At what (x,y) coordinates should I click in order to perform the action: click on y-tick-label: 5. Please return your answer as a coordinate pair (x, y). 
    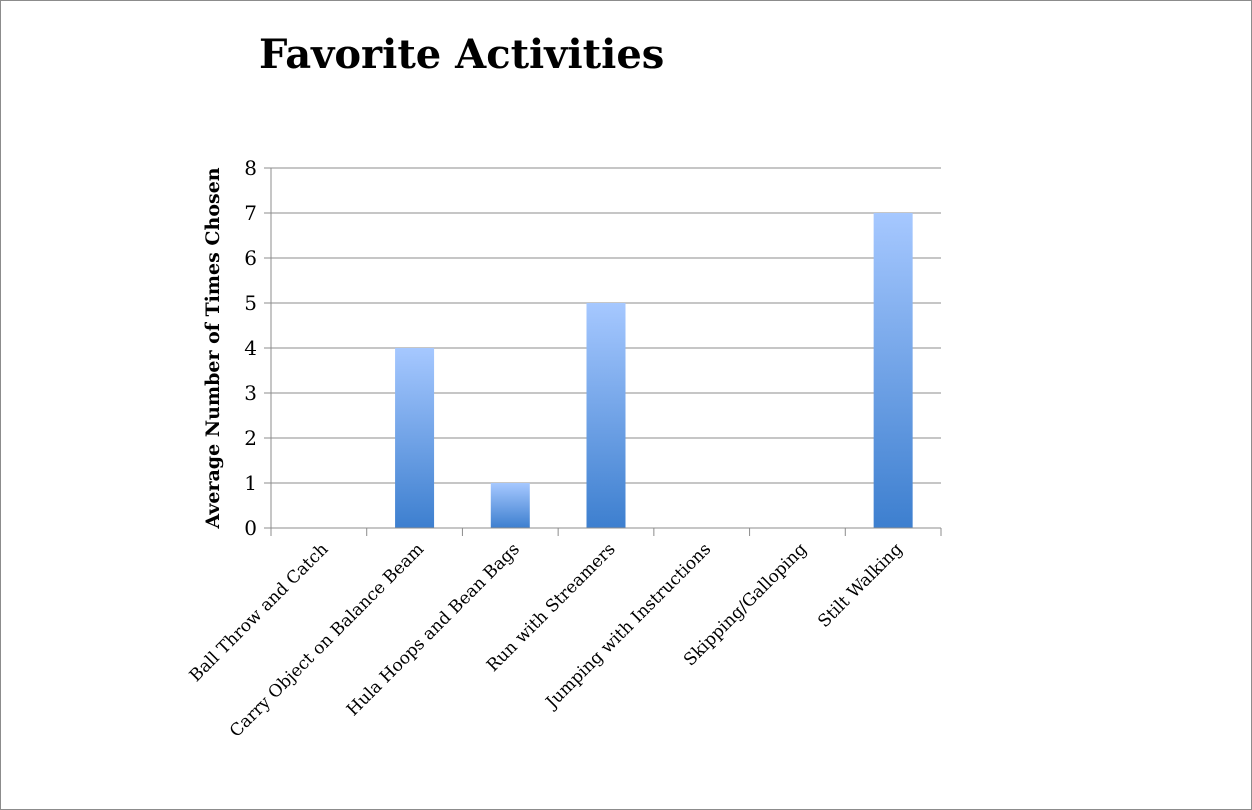
    Looking at the image, I should click on (250, 303).